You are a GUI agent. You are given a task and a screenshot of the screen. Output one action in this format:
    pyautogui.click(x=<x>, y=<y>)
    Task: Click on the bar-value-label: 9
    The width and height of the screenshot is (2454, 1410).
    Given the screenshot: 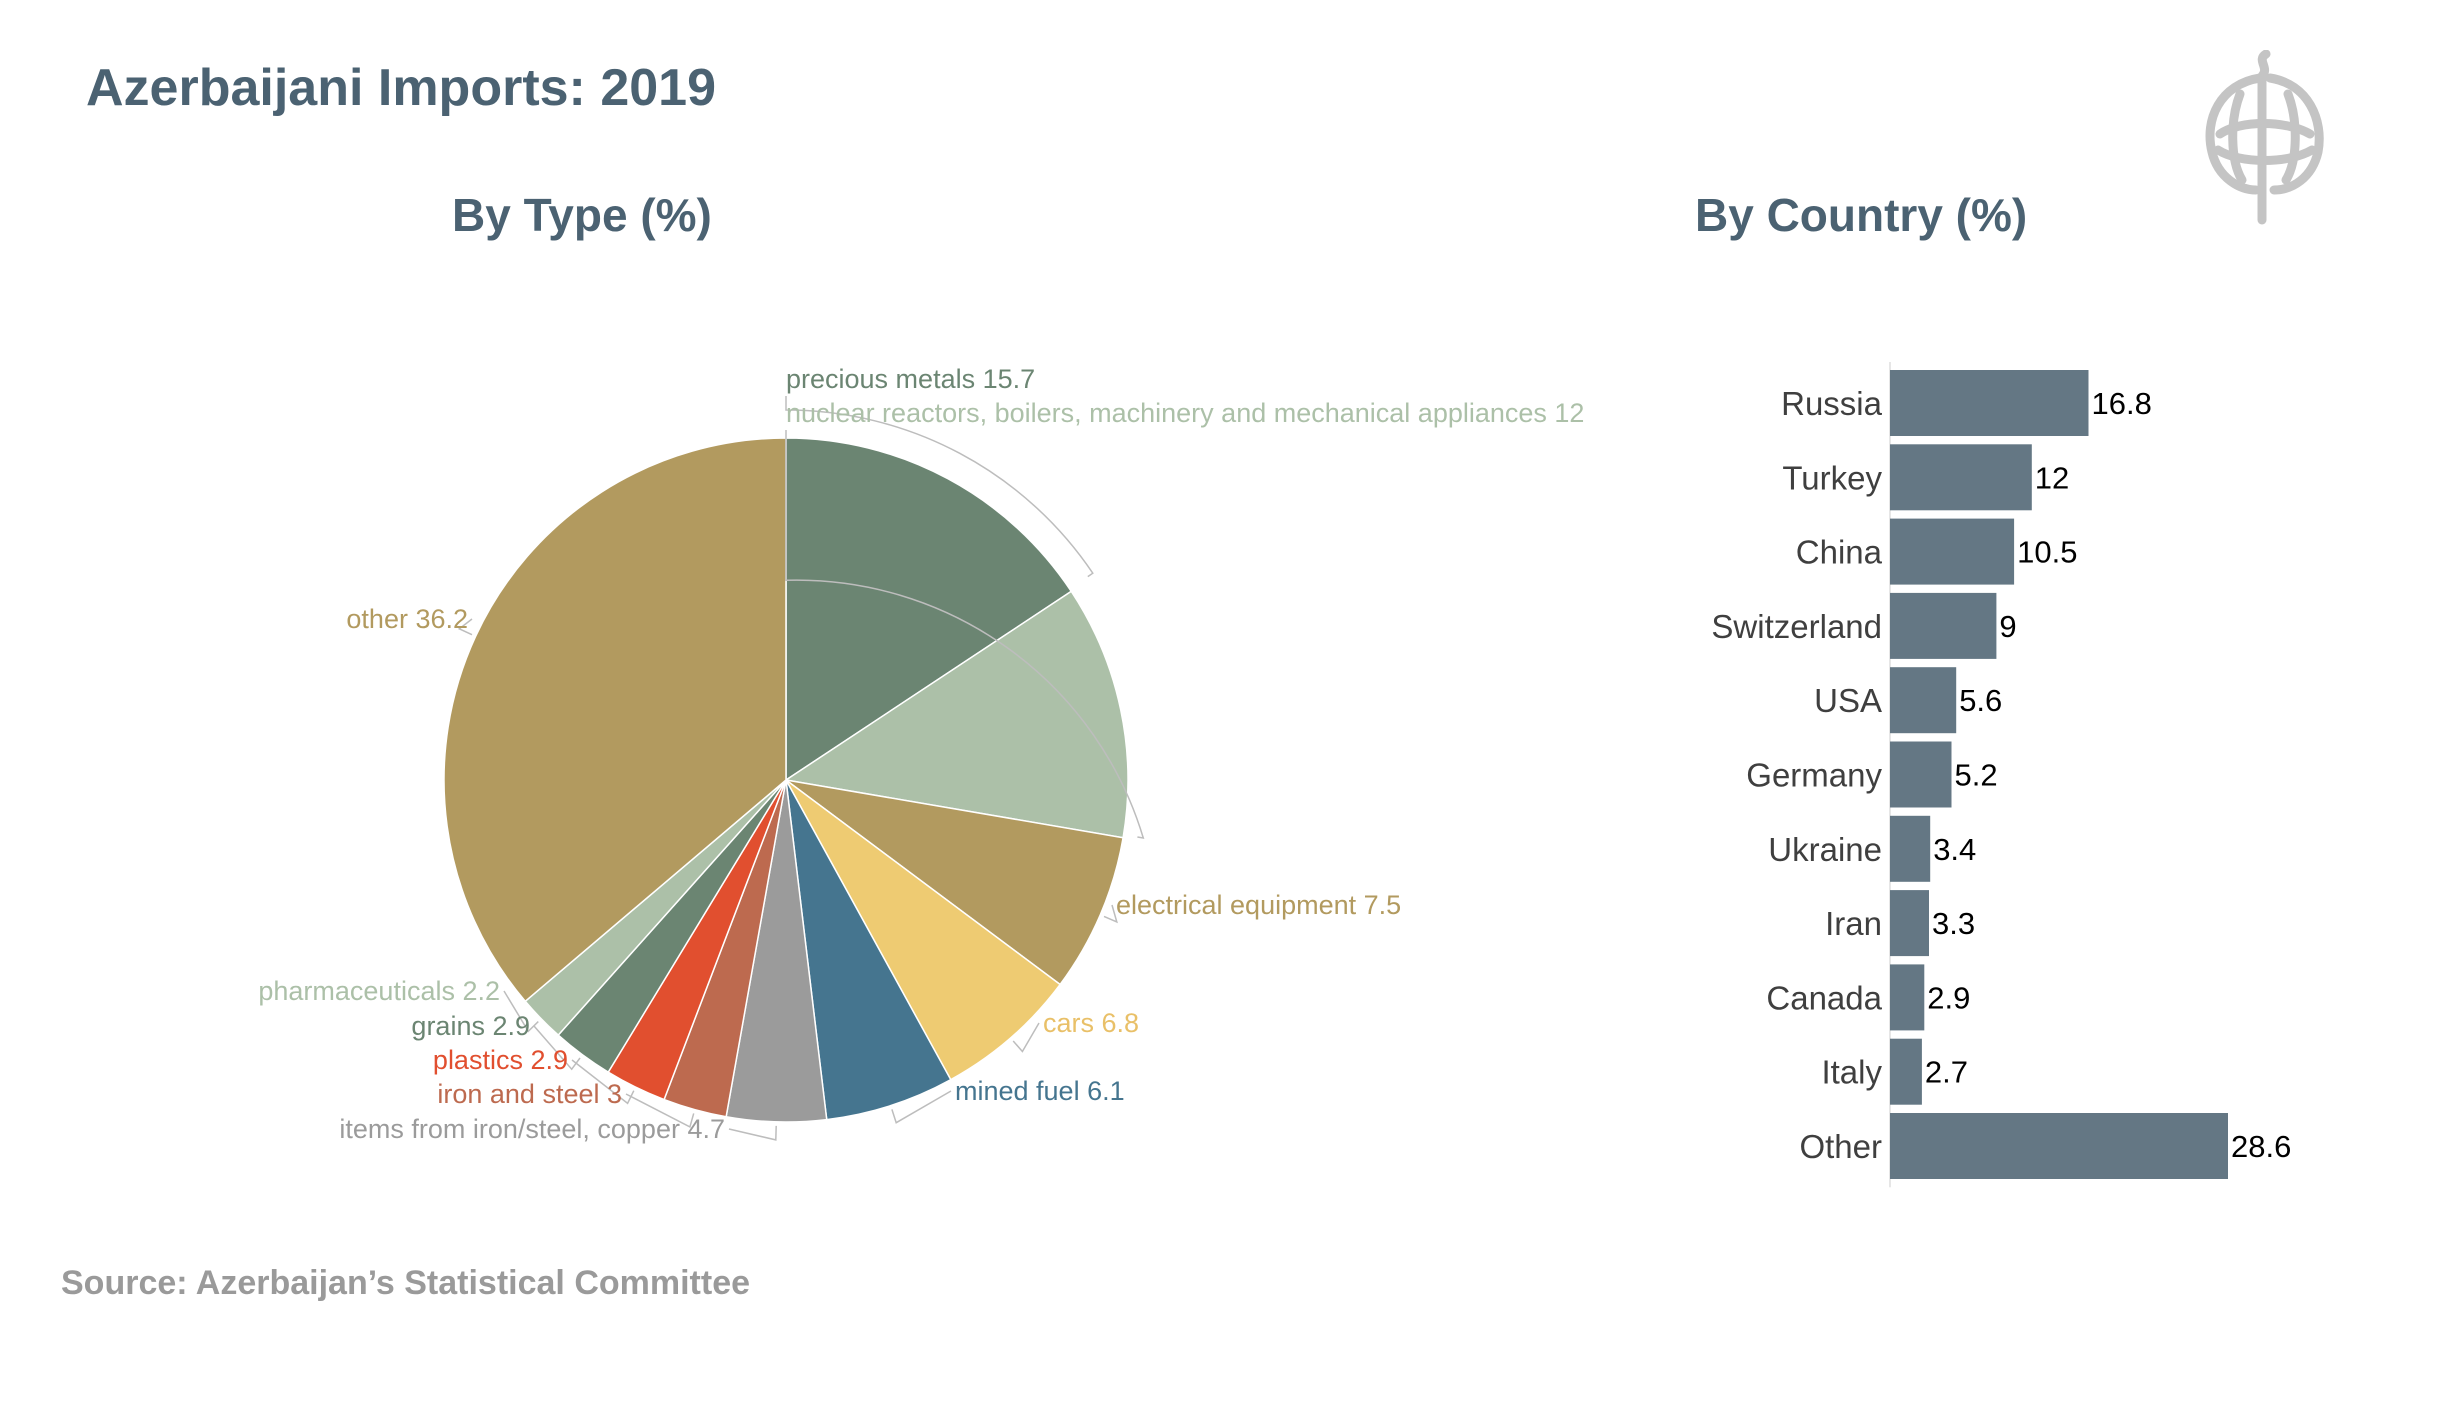 What is the action you would take?
    pyautogui.click(x=2007, y=626)
    